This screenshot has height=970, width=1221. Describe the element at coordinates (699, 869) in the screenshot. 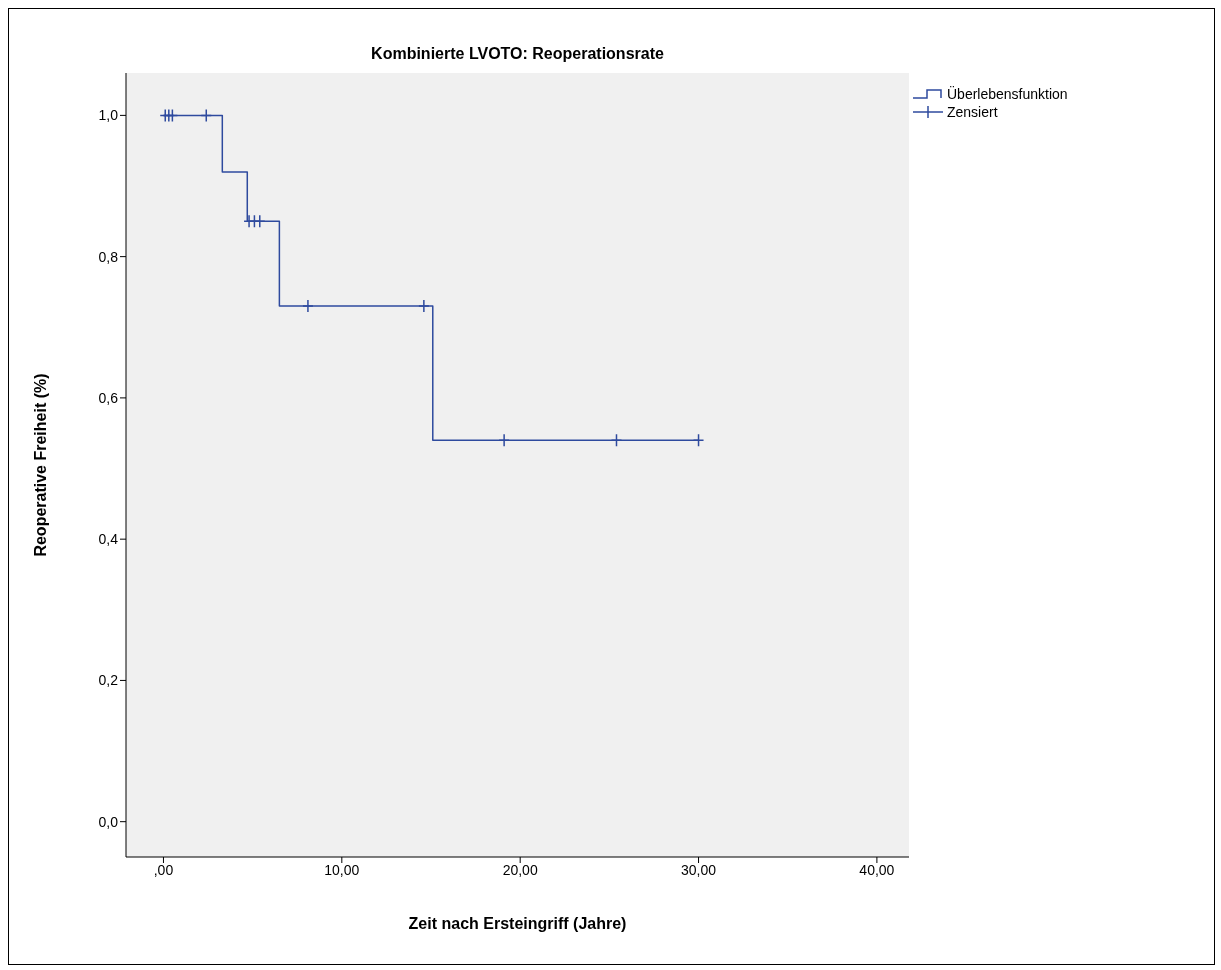

I see `x-tick-label: 30,00` at that location.